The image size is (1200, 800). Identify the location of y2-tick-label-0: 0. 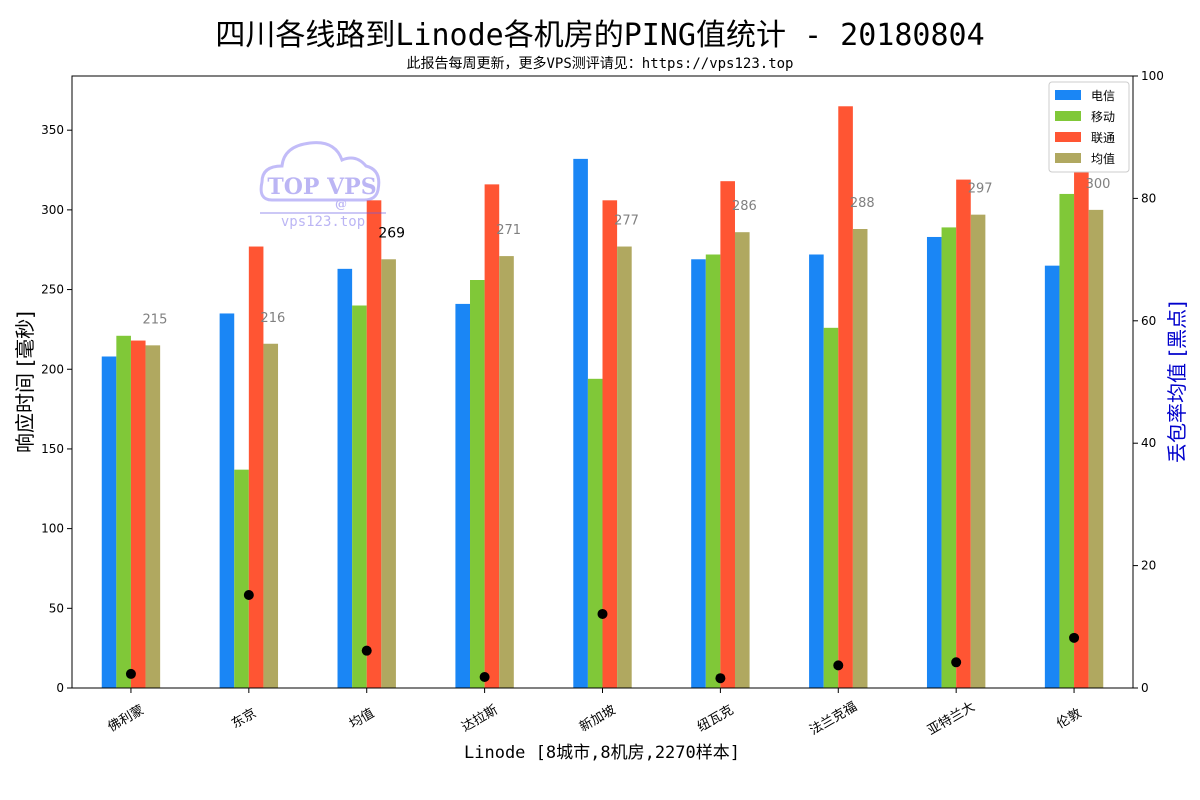
(1145, 688).